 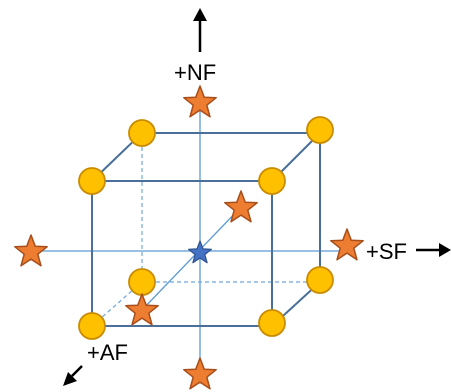 I want to click on af-label: +AF, so click(x=107, y=352).